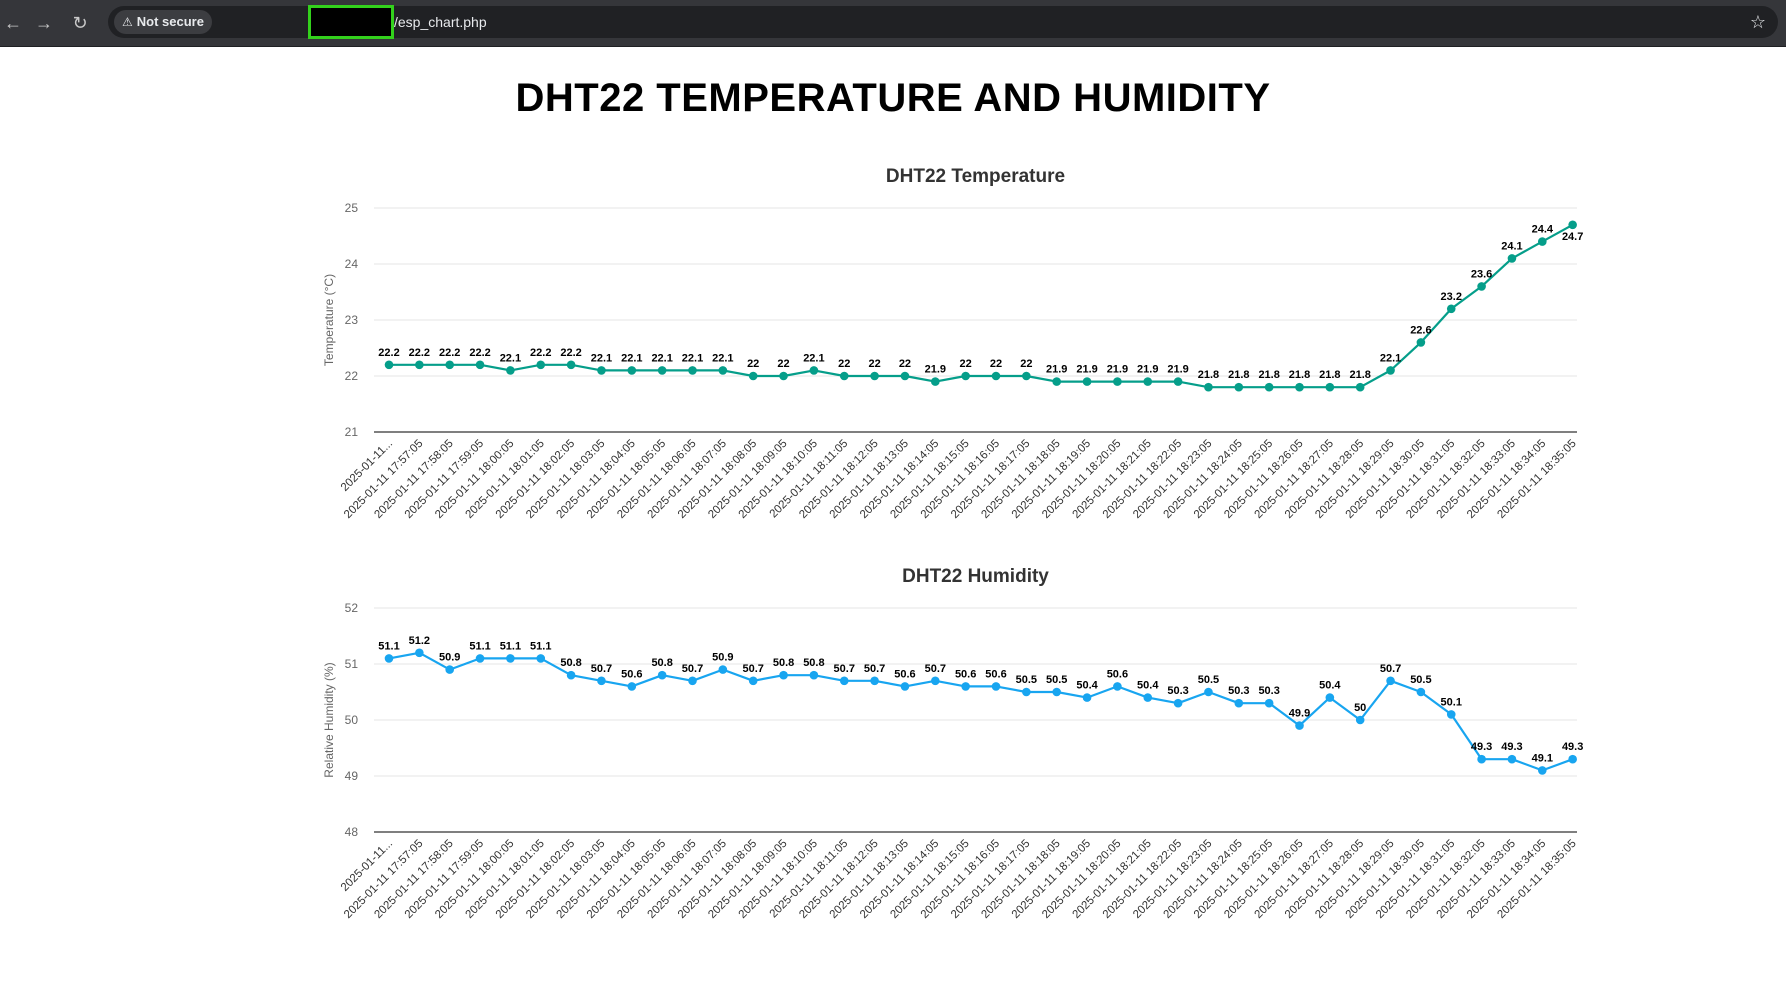 The height and width of the screenshot is (984, 1786). I want to click on humidity-data-label: 51.2, so click(419, 641).